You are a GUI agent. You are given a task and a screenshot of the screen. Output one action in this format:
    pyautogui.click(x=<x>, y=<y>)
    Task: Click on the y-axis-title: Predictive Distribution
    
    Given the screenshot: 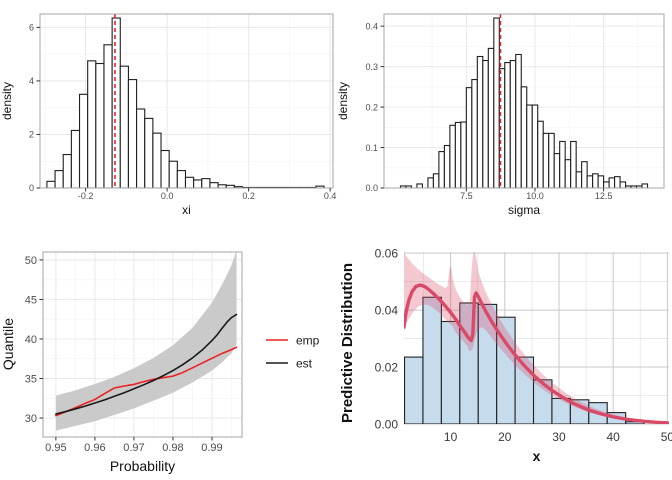 What is the action you would take?
    pyautogui.click(x=347, y=343)
    